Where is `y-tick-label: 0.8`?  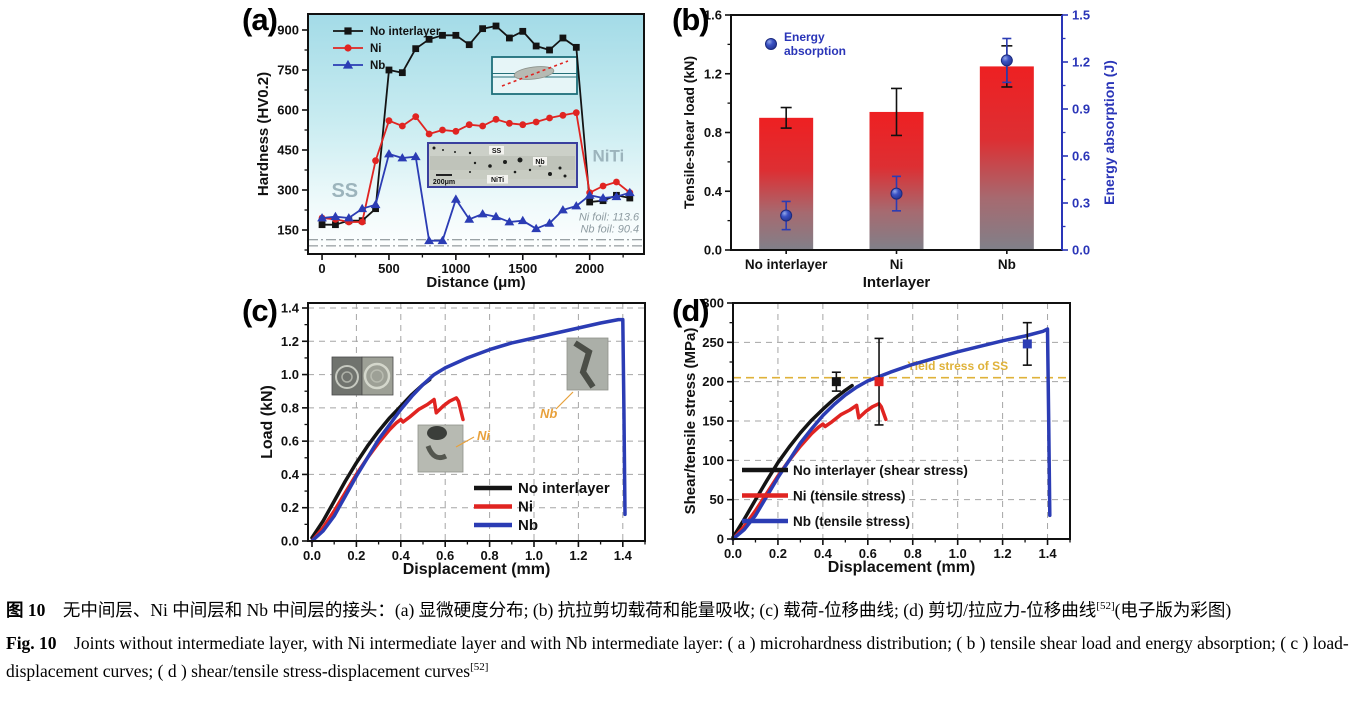 y-tick-label: 0.8 is located at coordinates (713, 132).